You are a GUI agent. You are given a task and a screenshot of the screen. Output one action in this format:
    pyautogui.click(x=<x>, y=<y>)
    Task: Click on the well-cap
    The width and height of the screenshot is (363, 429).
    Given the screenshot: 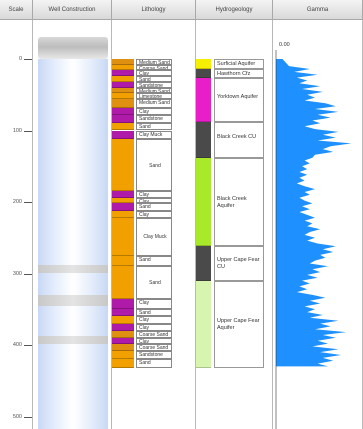 What is the action you would take?
    pyautogui.click(x=73, y=48)
    